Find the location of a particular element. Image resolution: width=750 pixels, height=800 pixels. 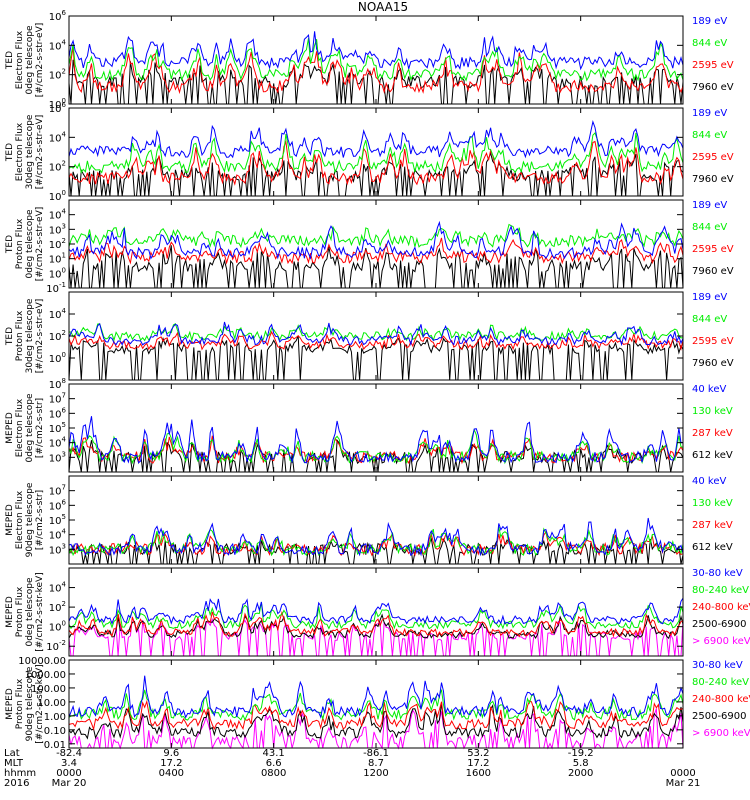

y-tick-label: 10⁸ is located at coordinates (57, 384).